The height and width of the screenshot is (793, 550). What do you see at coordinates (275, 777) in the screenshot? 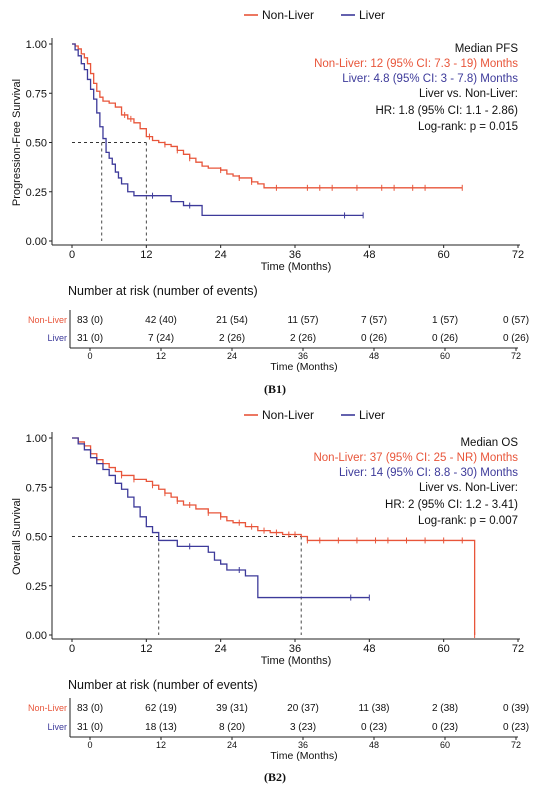
I see `panel-label-2: (B2)` at bounding box center [275, 777].